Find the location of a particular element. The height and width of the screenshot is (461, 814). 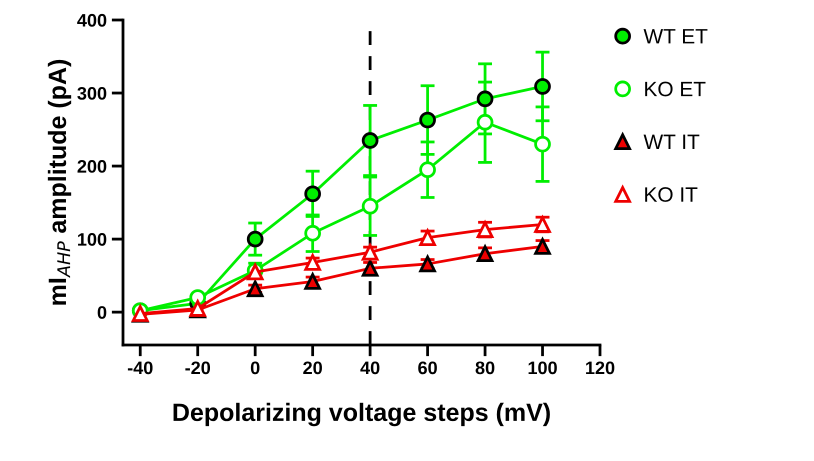

y-tick-label: 300 is located at coordinates (91, 93).